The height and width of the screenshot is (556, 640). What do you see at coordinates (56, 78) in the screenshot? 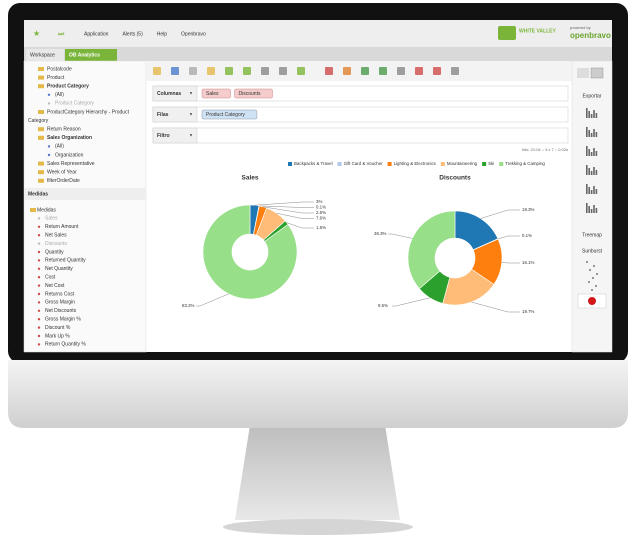
I see `tree-item: Product` at bounding box center [56, 78].